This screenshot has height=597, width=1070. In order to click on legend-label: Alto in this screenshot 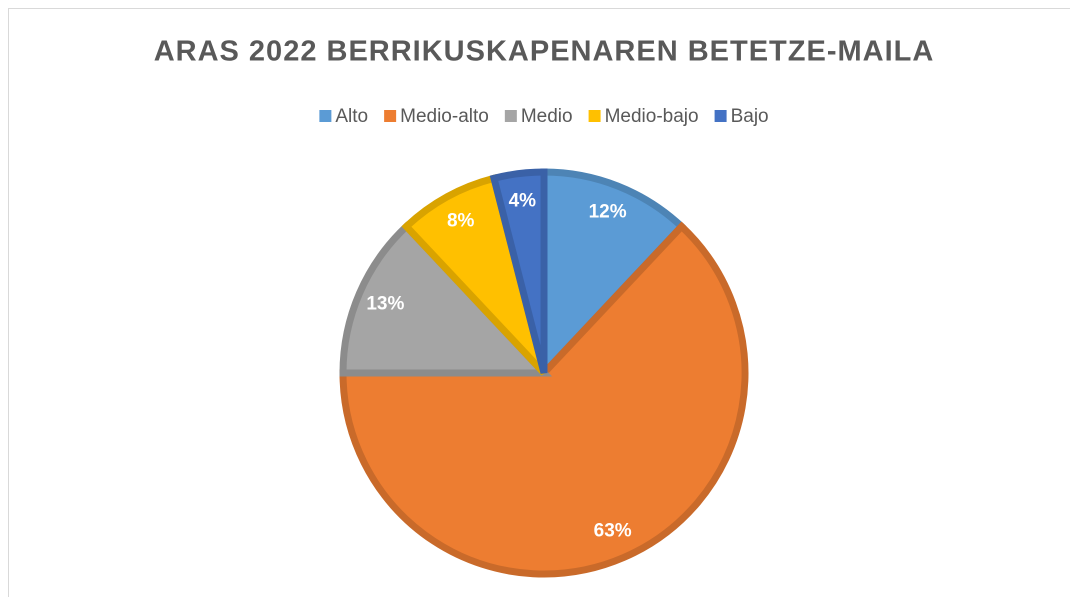, I will do `click(351, 116)`.